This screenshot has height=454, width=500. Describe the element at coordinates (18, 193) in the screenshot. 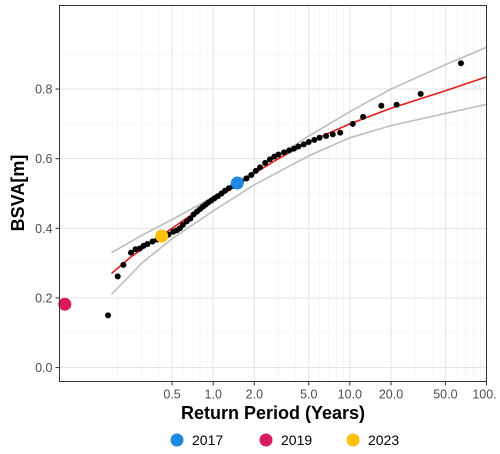

I see `y-axis-title: BSVA[m]` at that location.